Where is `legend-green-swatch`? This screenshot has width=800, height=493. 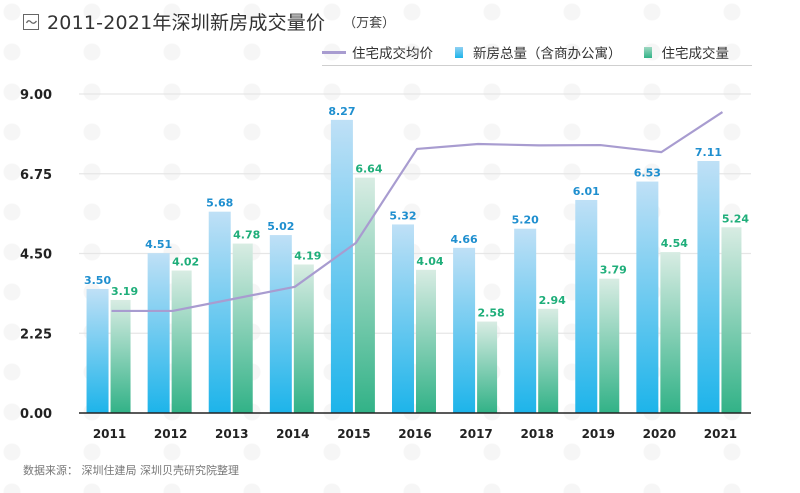 legend-green-swatch is located at coordinates (647, 52).